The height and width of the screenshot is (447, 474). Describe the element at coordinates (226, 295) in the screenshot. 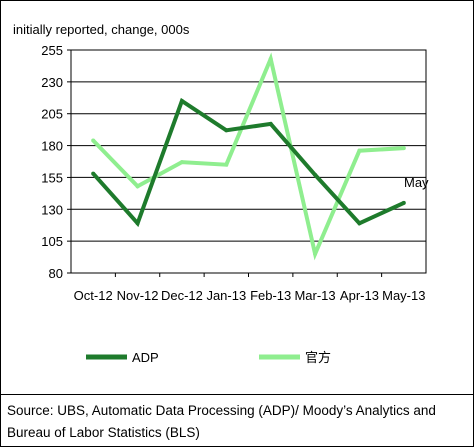

I see `x-tick-label: Jan-13` at that location.